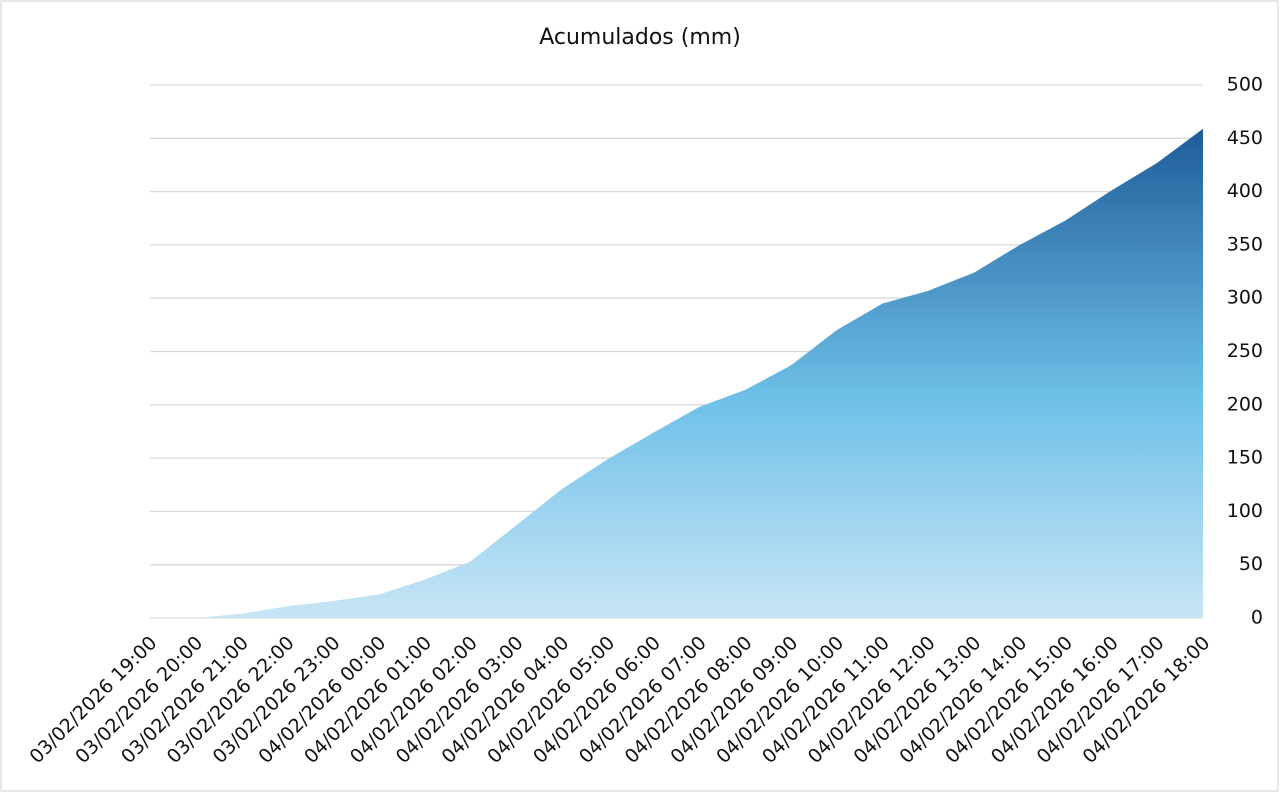  I want to click on y-tick-label: 0, so click(1257, 618).